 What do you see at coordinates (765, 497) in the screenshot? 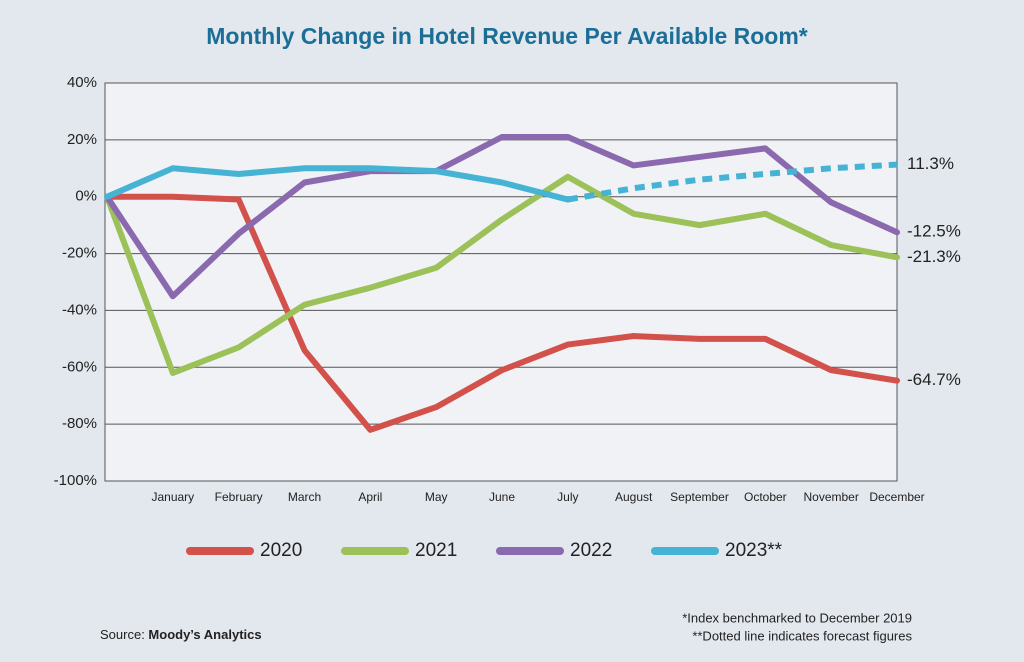
I see `x-tick-label: October` at bounding box center [765, 497].